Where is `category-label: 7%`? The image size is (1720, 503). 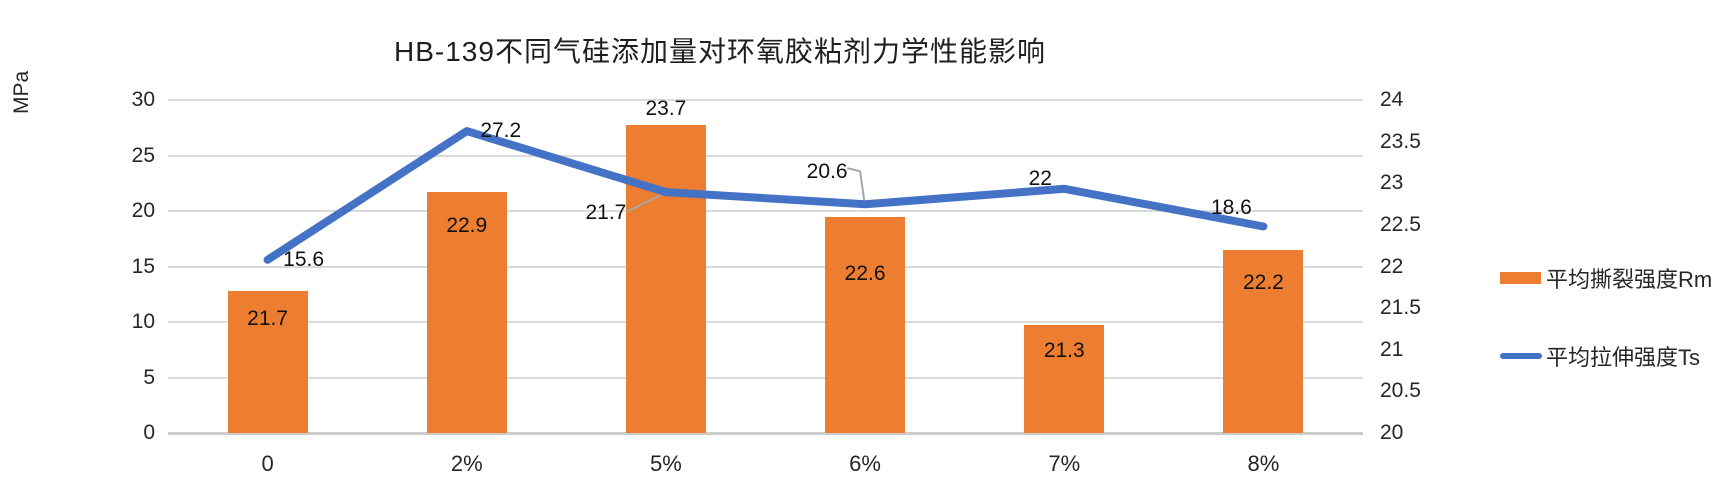
category-label: 7% is located at coordinates (1064, 463).